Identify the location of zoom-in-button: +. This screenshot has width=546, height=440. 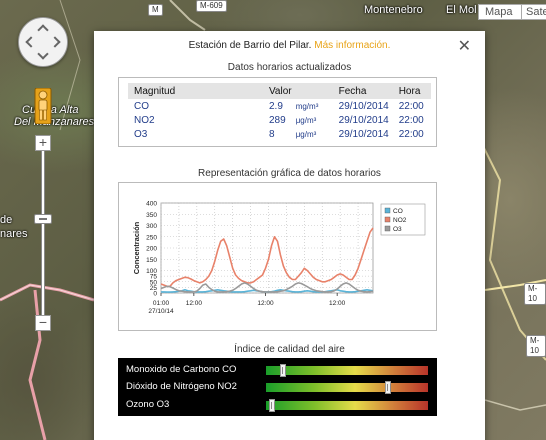
(43, 143).